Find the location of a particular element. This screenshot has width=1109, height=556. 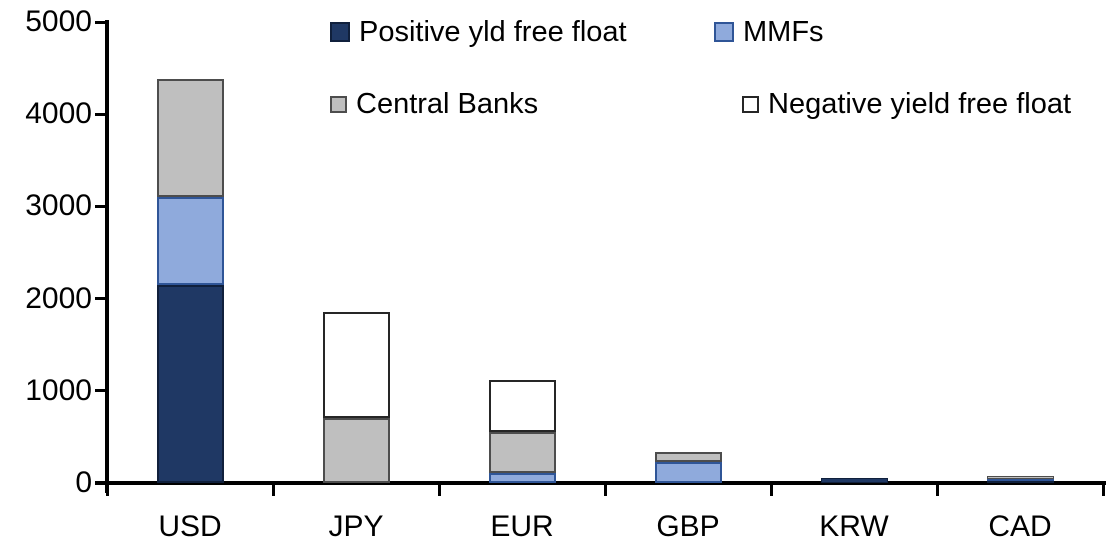

legend-item-negative-yield-free-float: Negative yield free float is located at coordinates (906, 104).